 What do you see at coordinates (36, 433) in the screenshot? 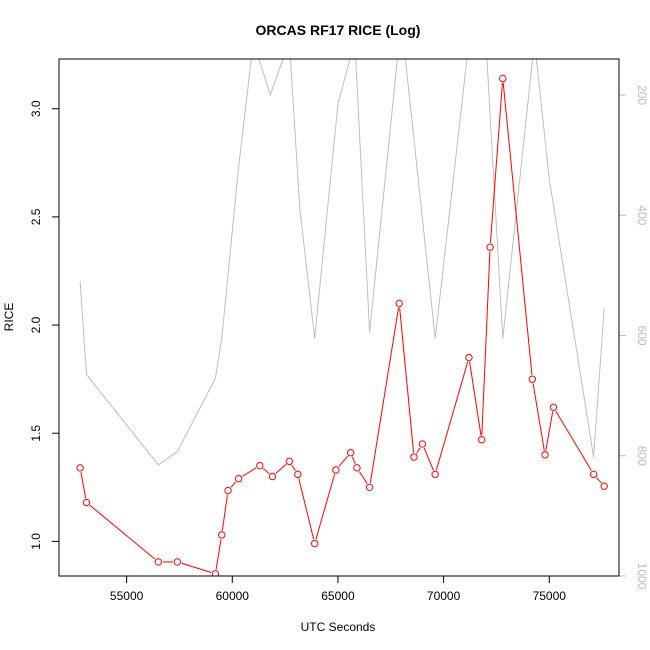
I see `y-tick-label: 1.5` at bounding box center [36, 433].